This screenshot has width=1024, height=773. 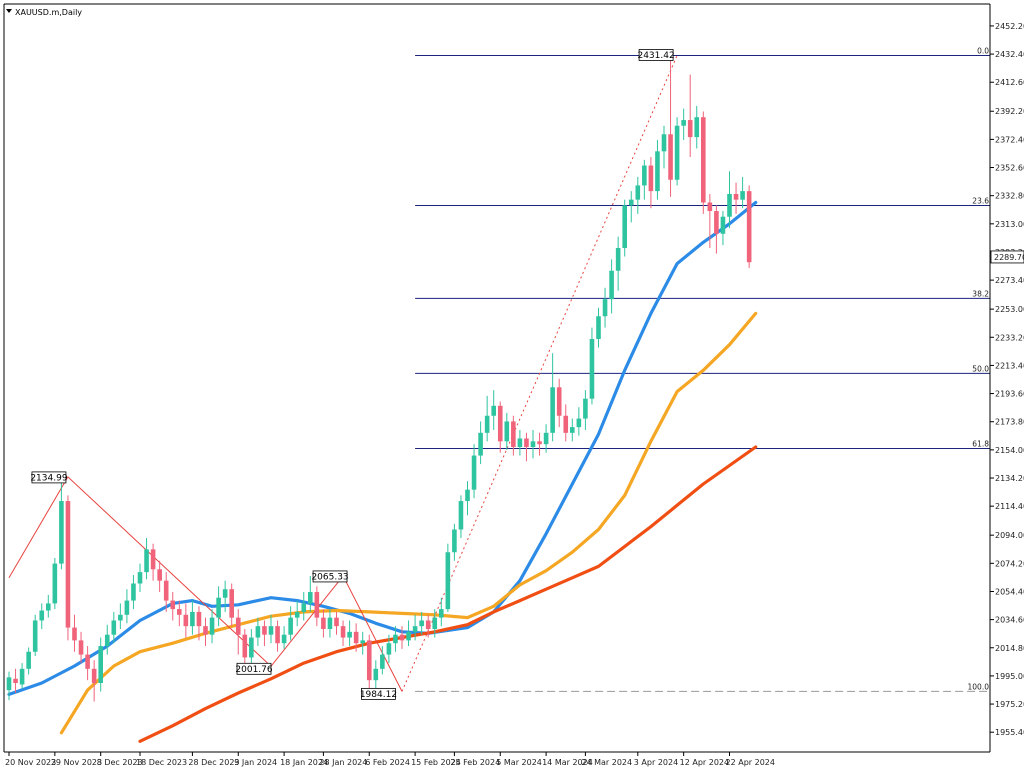 What do you see at coordinates (1009, 648) in the screenshot?
I see `y-tick-label: 2014.80` at bounding box center [1009, 648].